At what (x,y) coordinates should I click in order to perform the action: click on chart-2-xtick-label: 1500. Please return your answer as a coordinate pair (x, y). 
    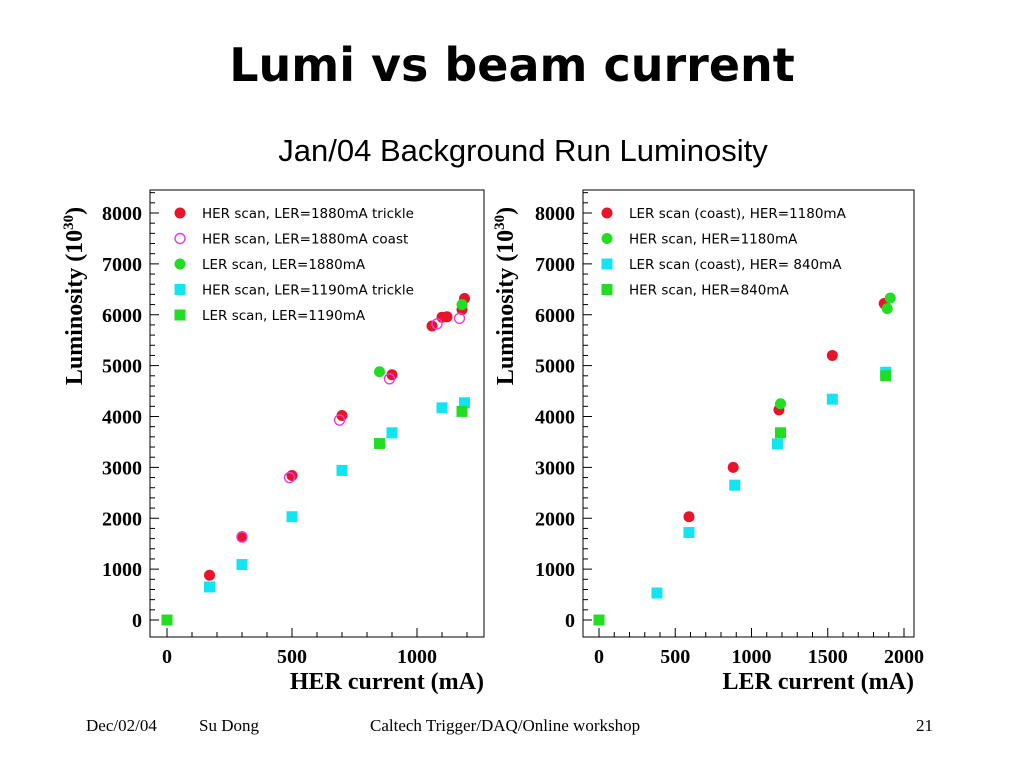
    Looking at the image, I should click on (828, 657).